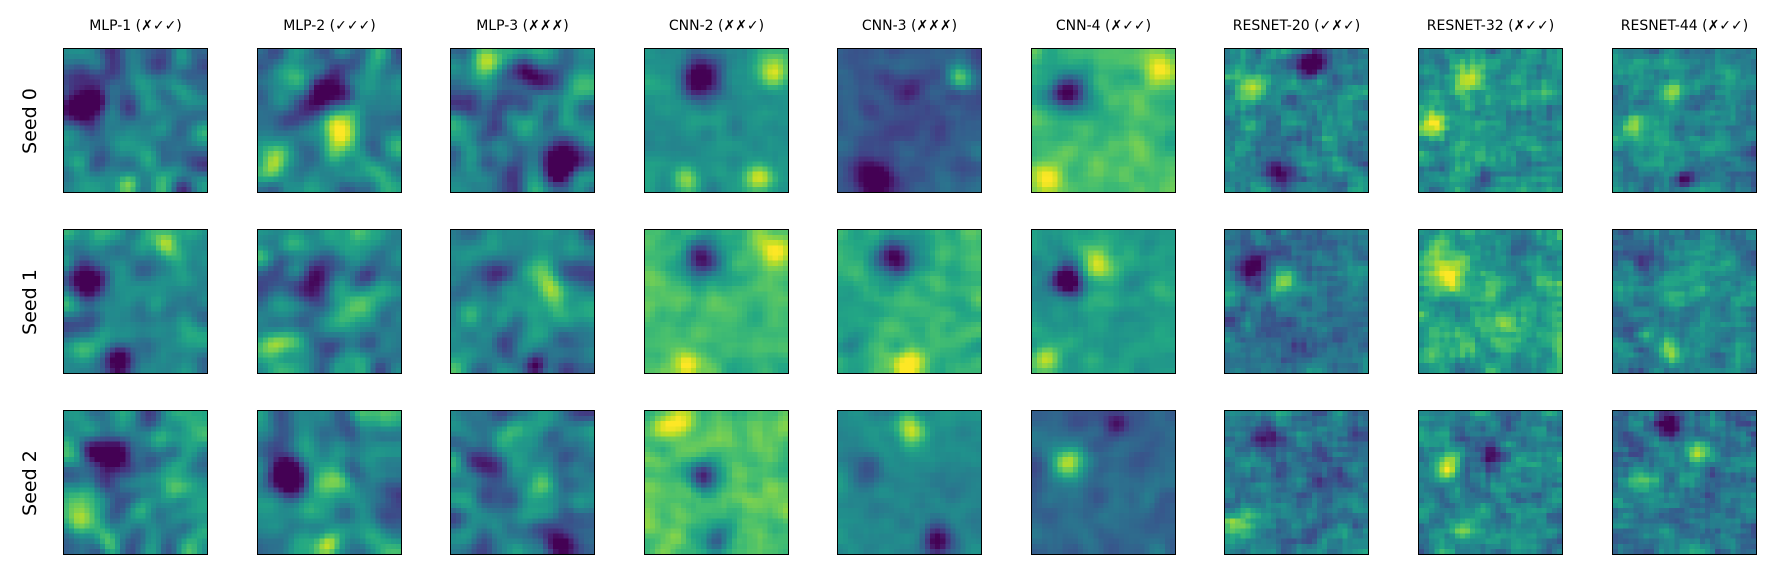  Describe the element at coordinates (716, 120) in the screenshot. I see `heatmap-panel` at that location.